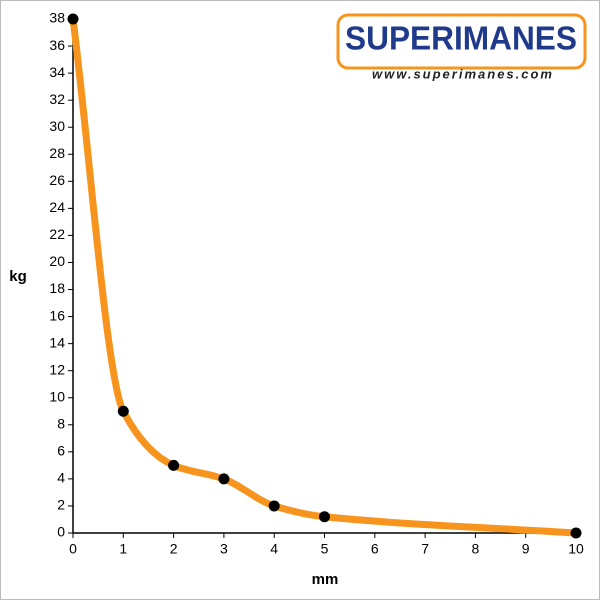 Image resolution: width=600 pixels, height=600 pixels. I want to click on y-tick-label: 12, so click(57, 369).